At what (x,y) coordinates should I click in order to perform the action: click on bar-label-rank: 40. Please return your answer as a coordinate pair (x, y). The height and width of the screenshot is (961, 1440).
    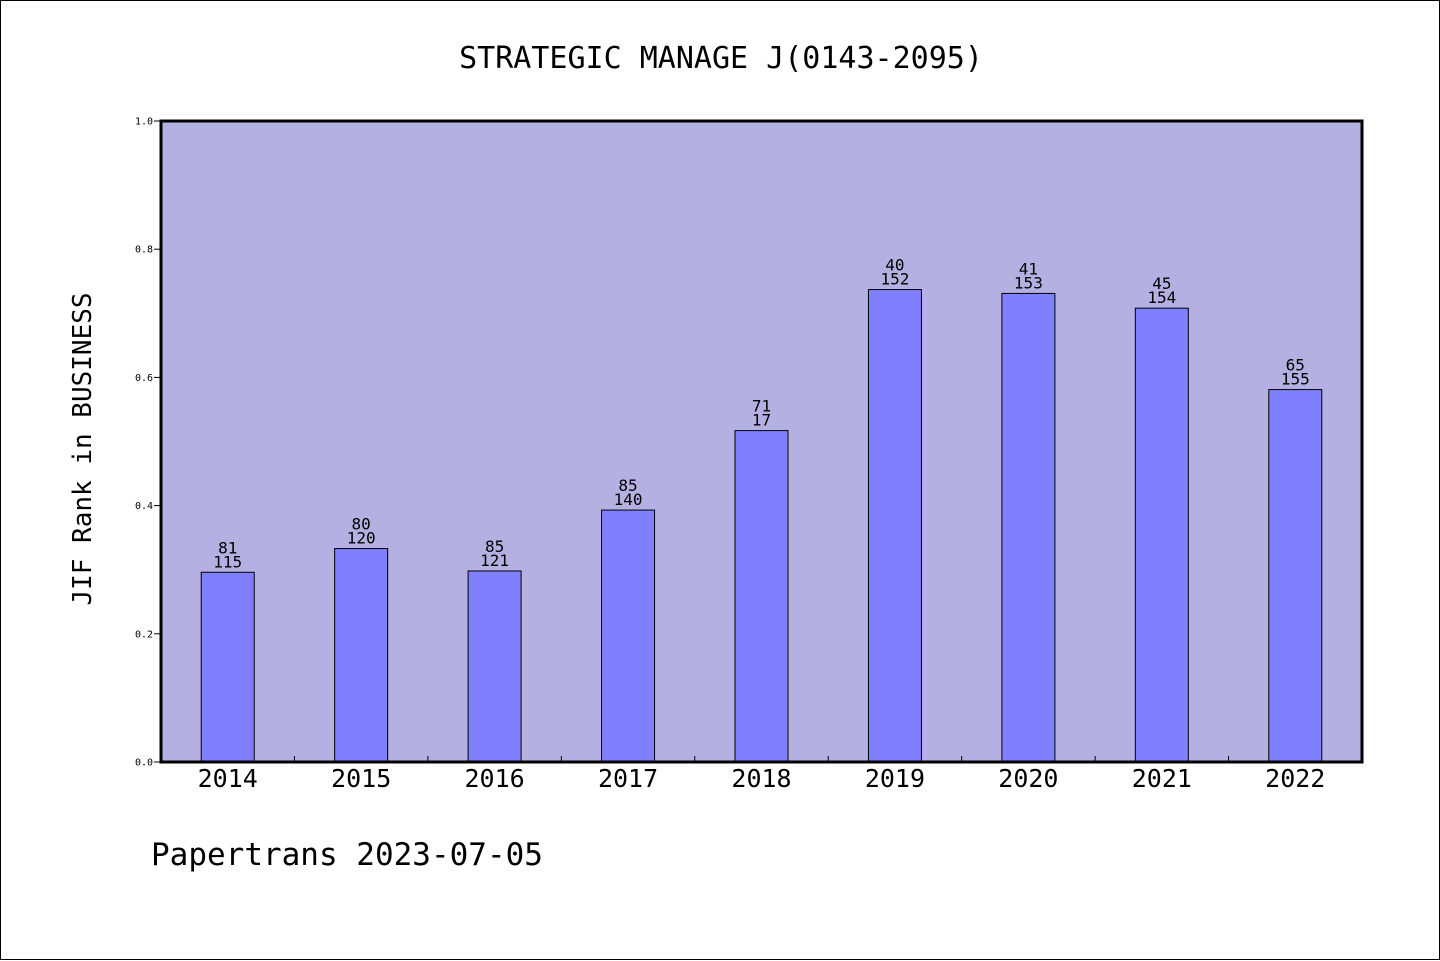
    Looking at the image, I should click on (894, 265).